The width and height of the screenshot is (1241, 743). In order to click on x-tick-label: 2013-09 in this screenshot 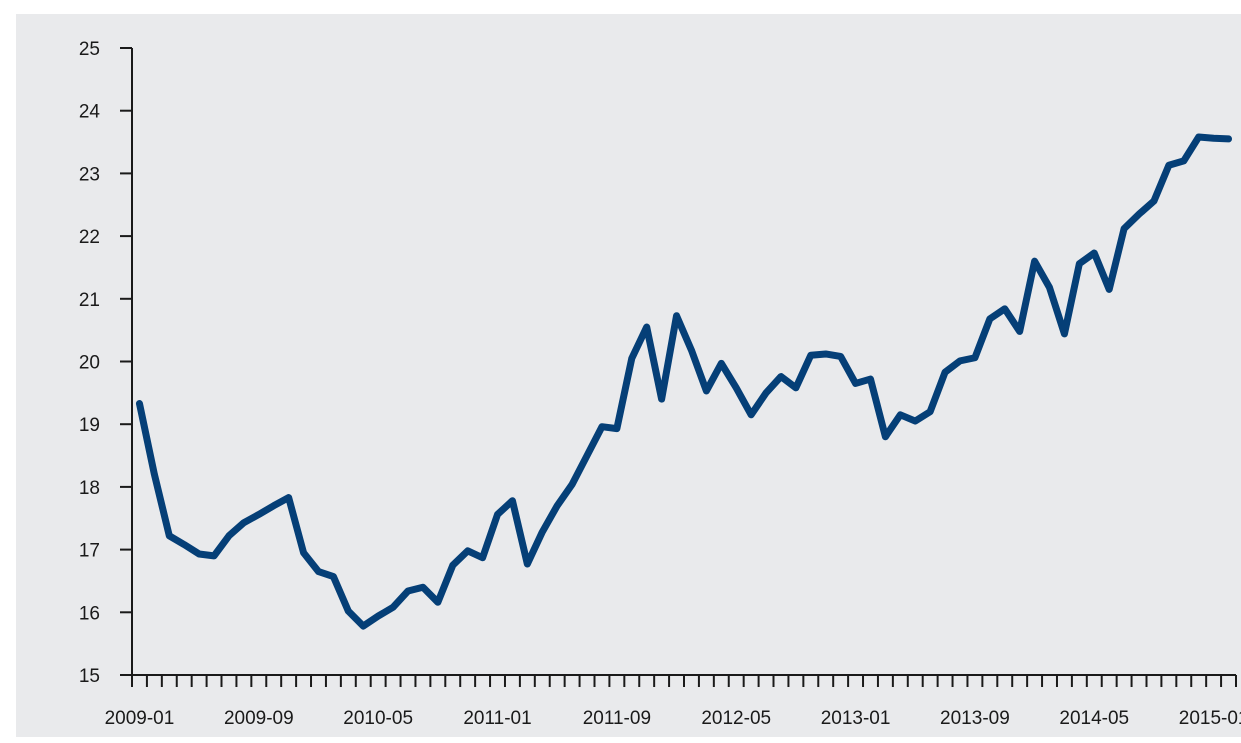, I will do `click(975, 718)`.